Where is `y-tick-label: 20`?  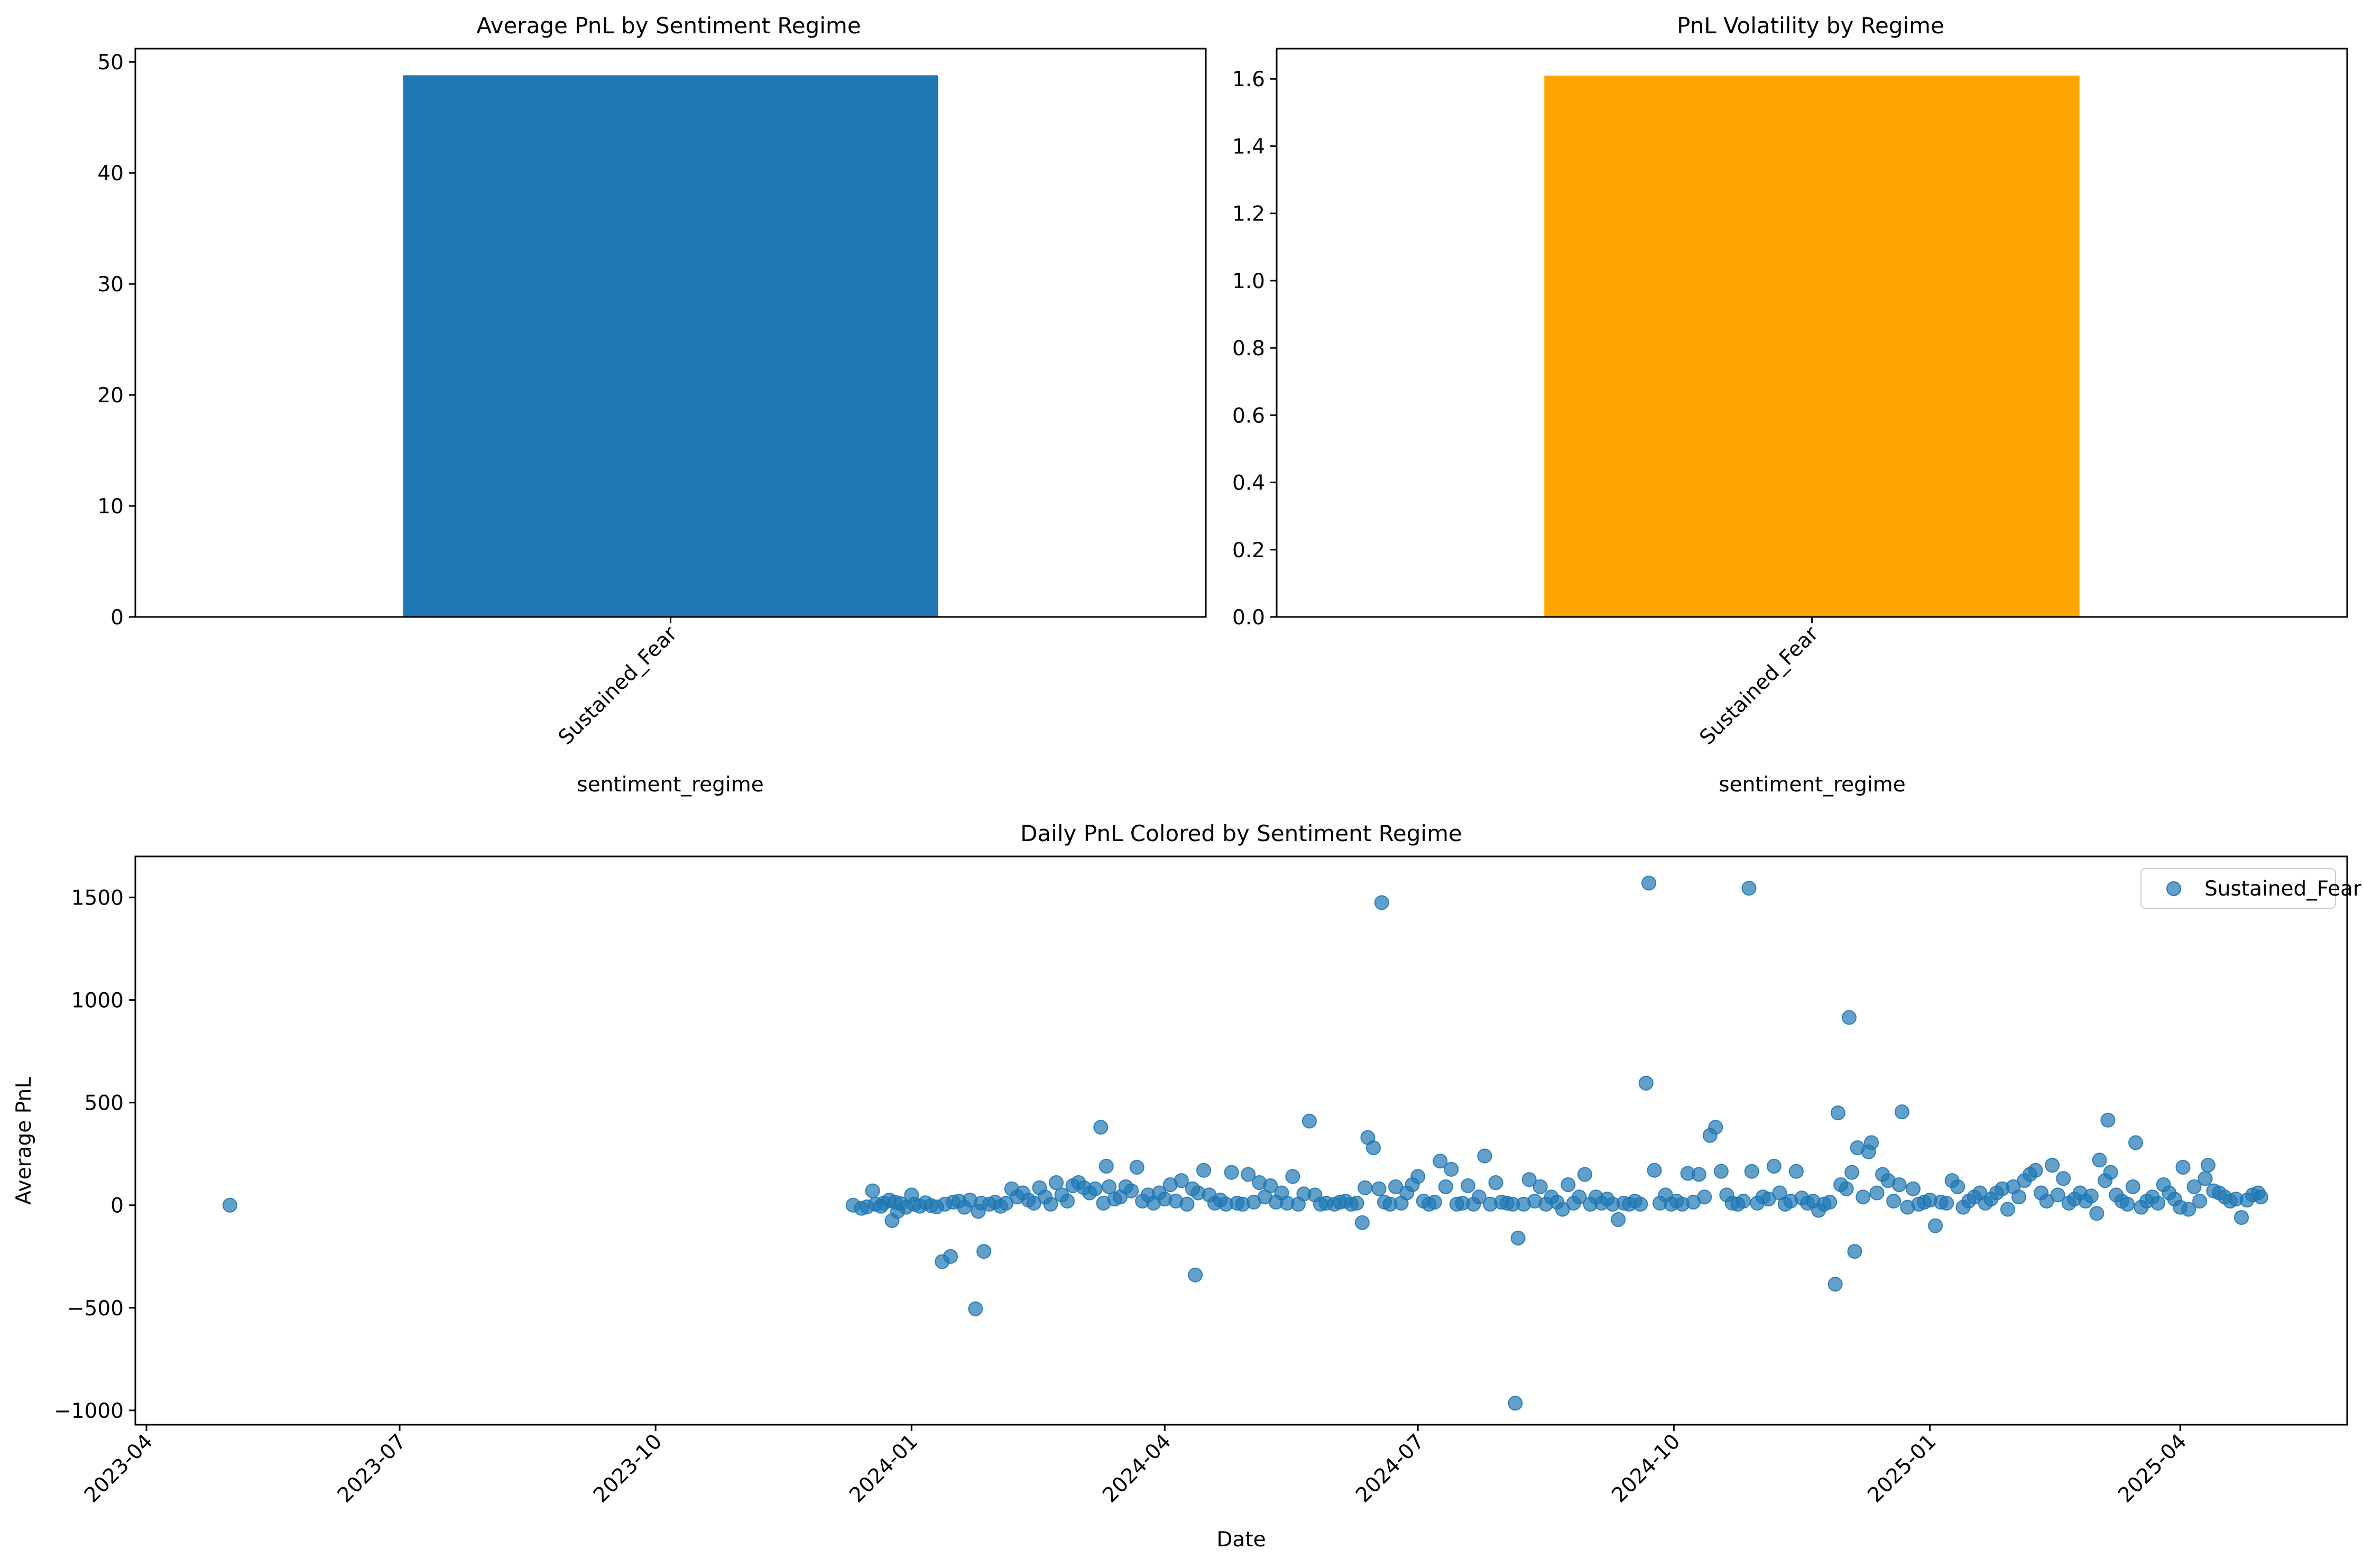
y-tick-label: 20 is located at coordinates (110, 396).